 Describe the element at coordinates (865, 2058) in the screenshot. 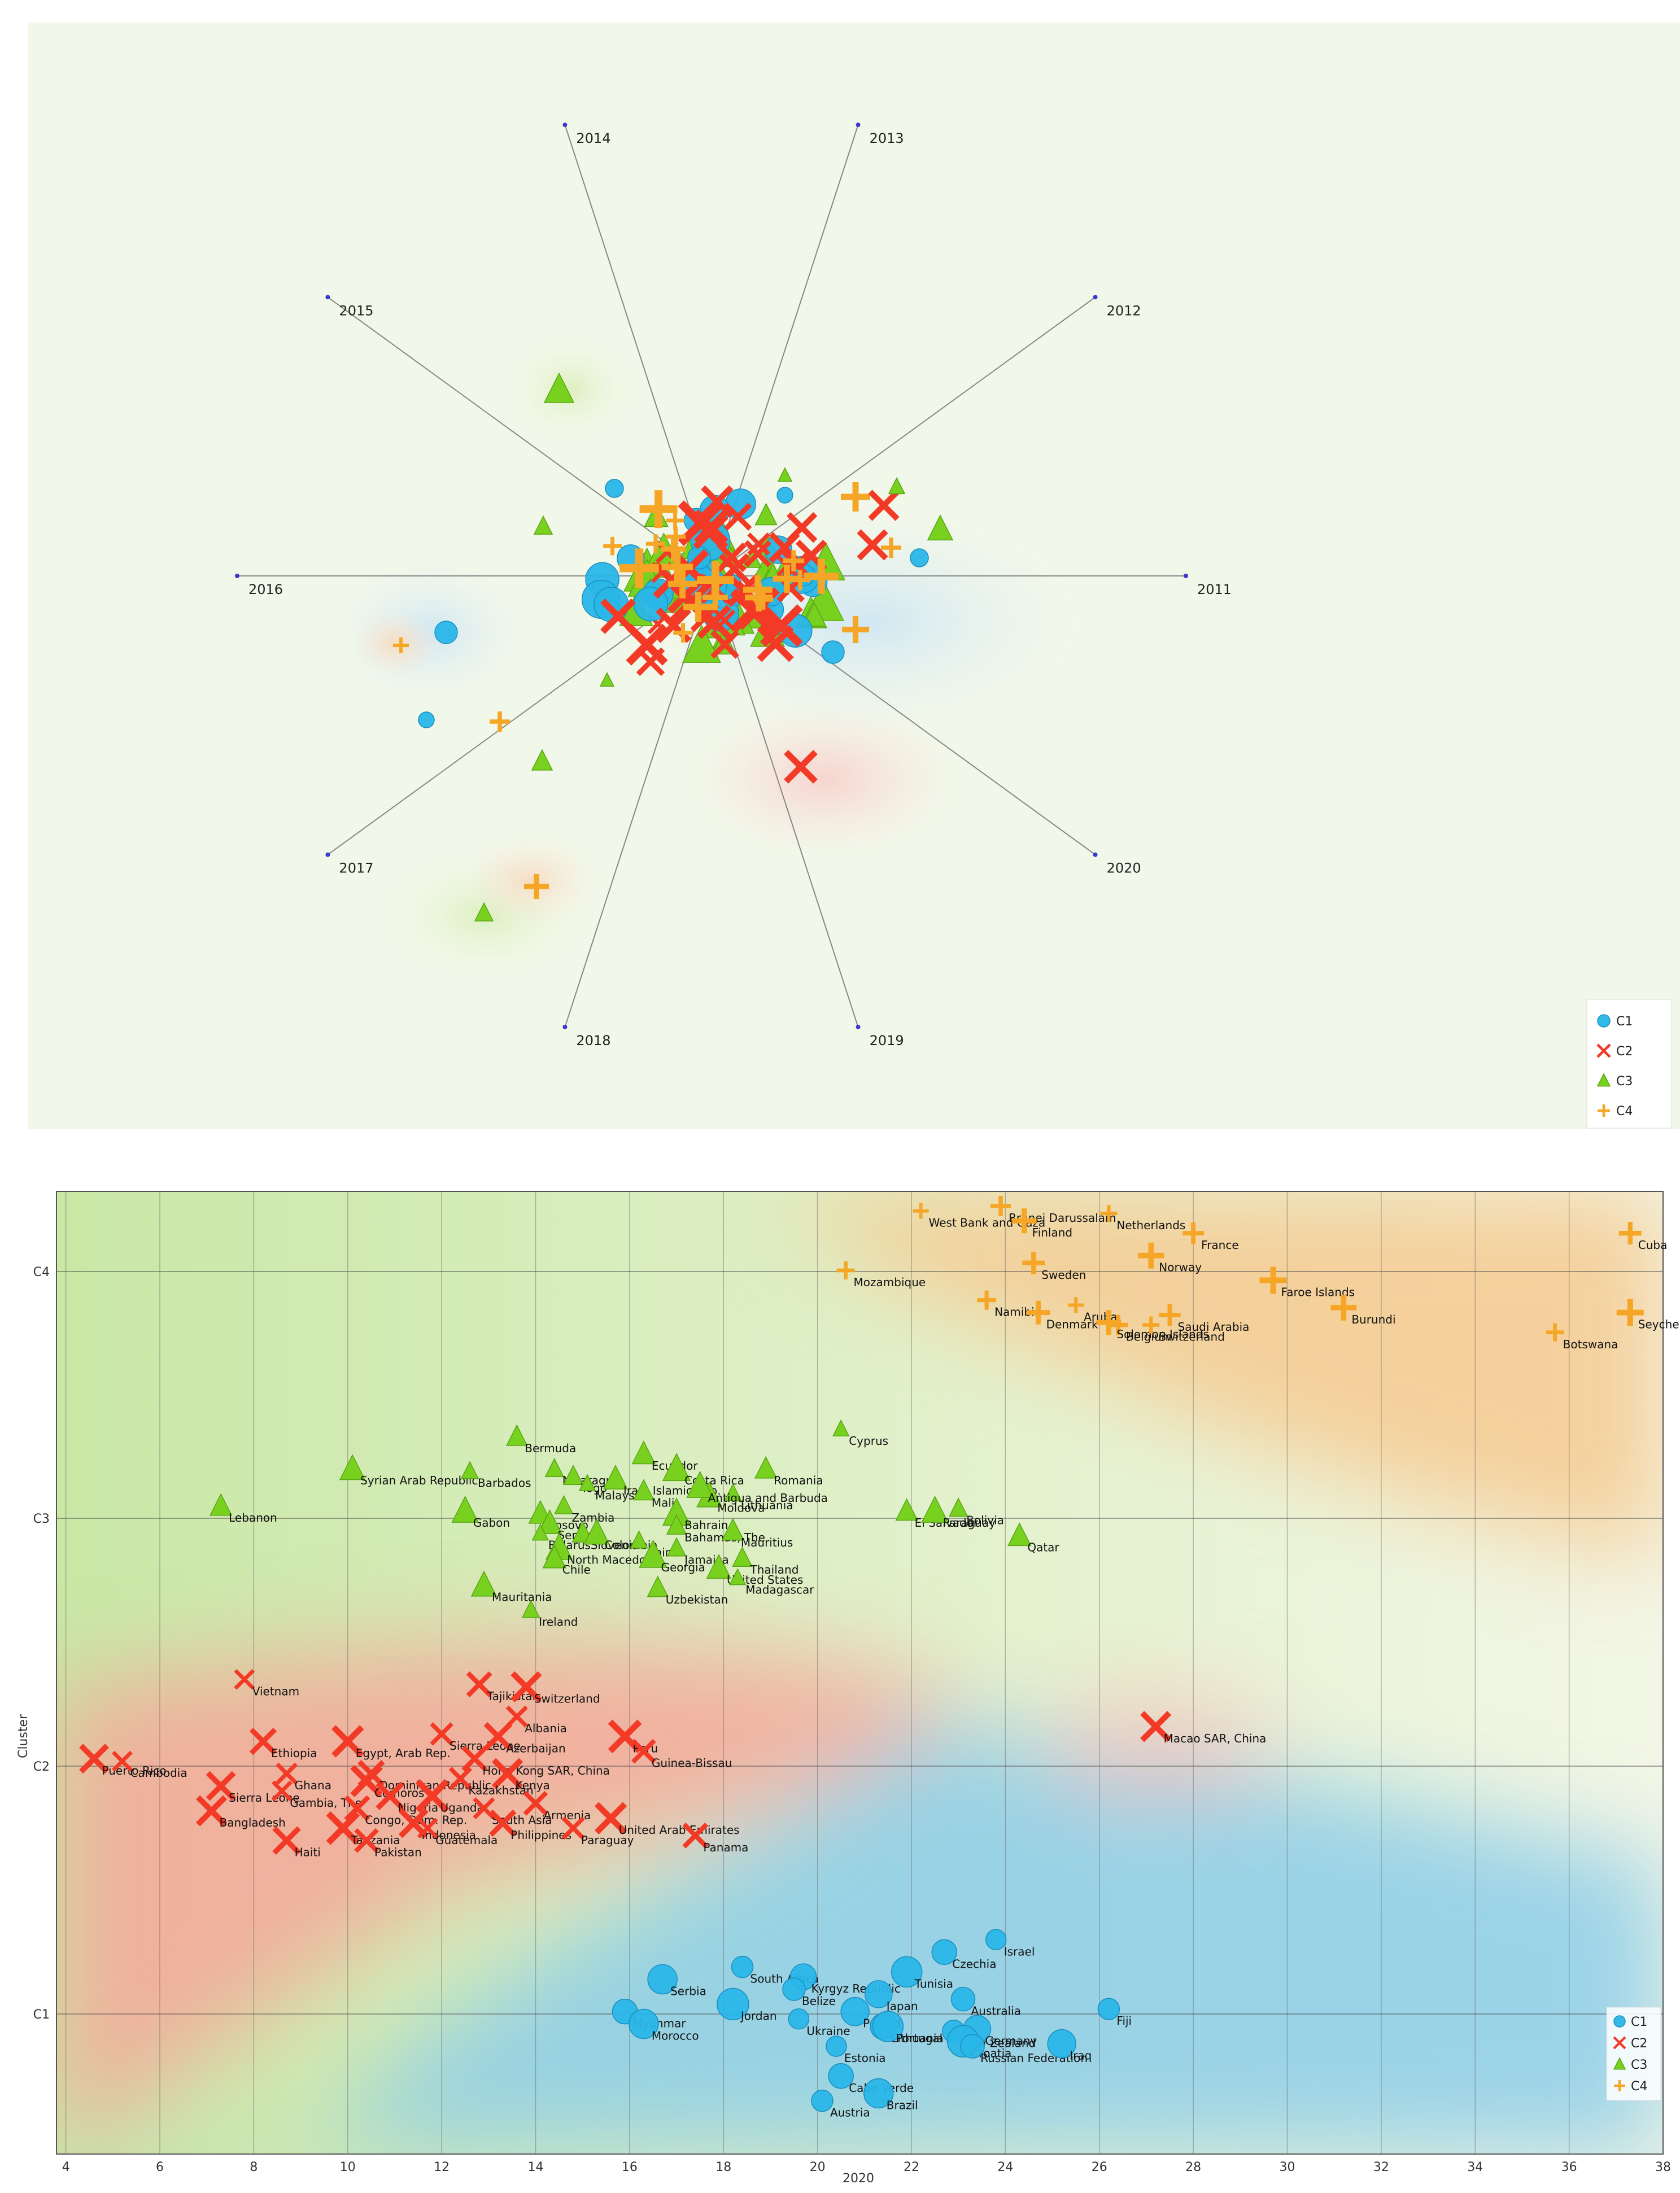

I see `point-label: Estonia` at that location.